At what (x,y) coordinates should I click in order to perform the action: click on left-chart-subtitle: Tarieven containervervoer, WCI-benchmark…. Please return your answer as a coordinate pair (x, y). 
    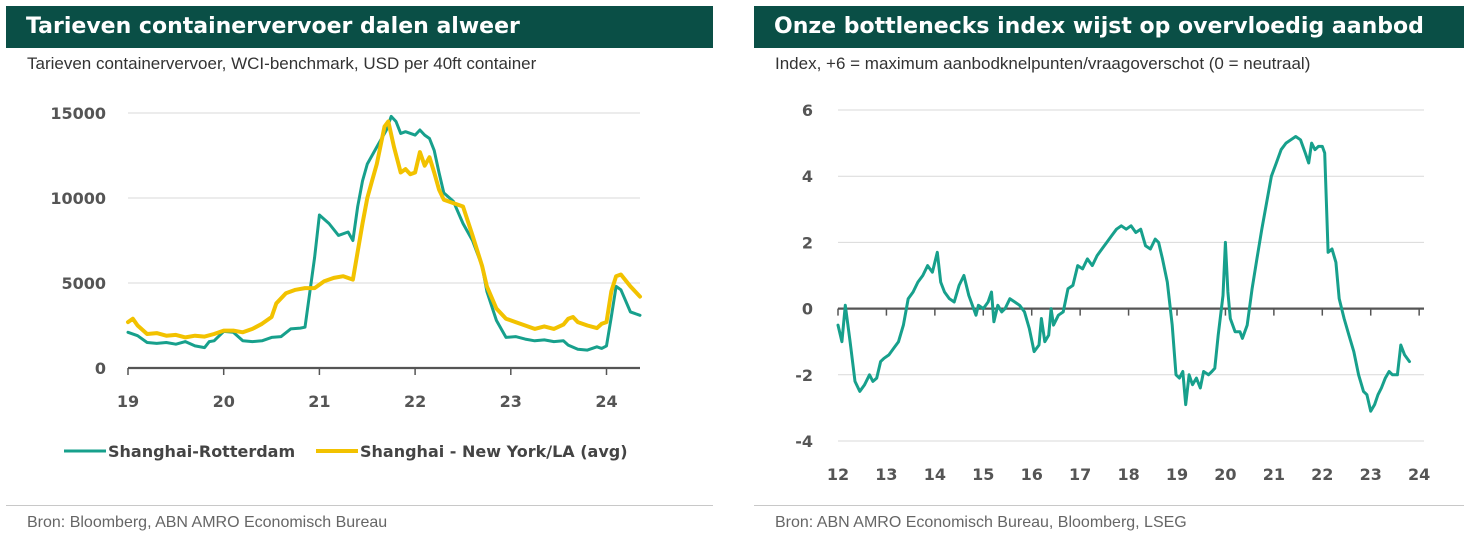
    Looking at the image, I should click on (282, 63).